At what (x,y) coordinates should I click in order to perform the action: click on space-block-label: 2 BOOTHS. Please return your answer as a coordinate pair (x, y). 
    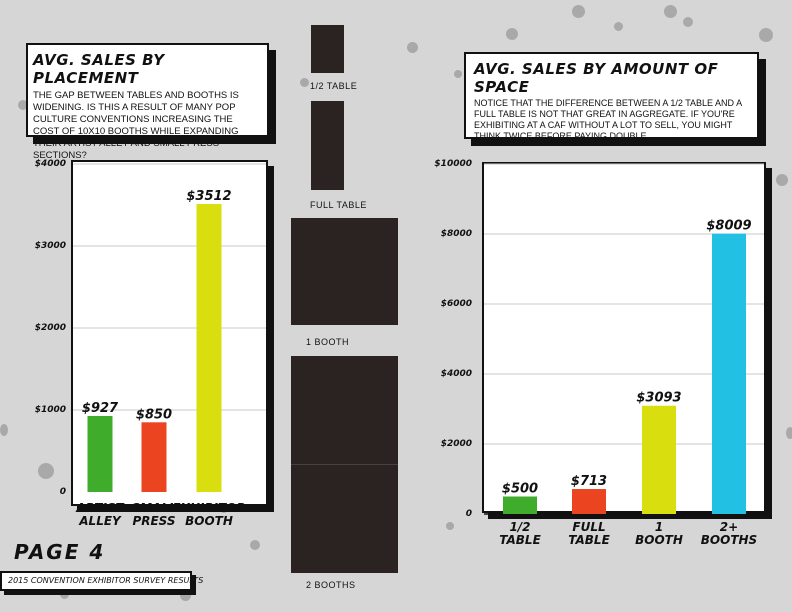
    Looking at the image, I should click on (331, 585).